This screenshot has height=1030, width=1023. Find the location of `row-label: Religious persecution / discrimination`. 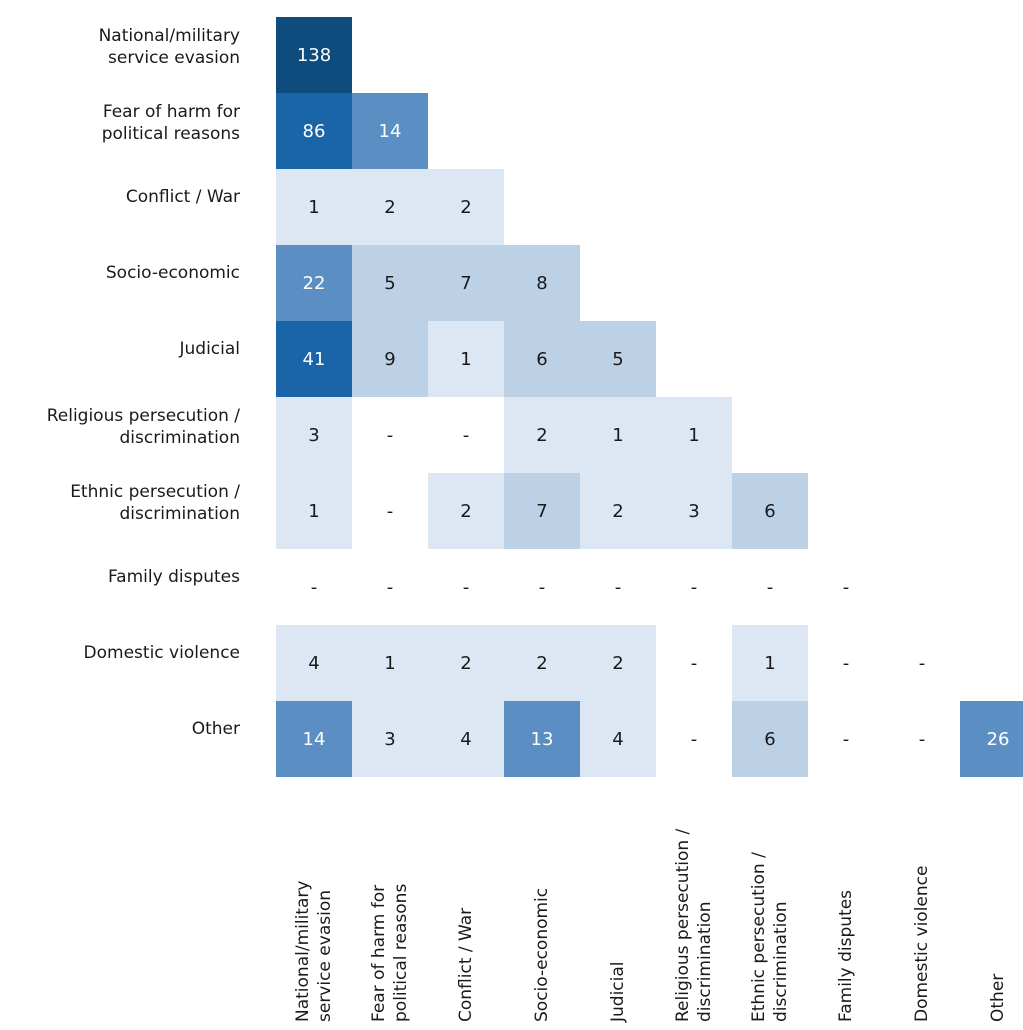

row-label: Religious persecution / discrimination is located at coordinates (143, 427).